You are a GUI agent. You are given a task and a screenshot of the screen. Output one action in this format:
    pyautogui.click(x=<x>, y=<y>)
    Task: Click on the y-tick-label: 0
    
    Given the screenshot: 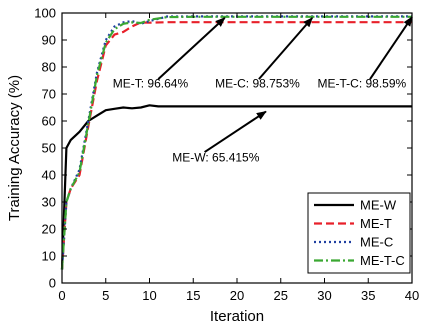 What is the action you would take?
    pyautogui.click(x=52, y=283)
    